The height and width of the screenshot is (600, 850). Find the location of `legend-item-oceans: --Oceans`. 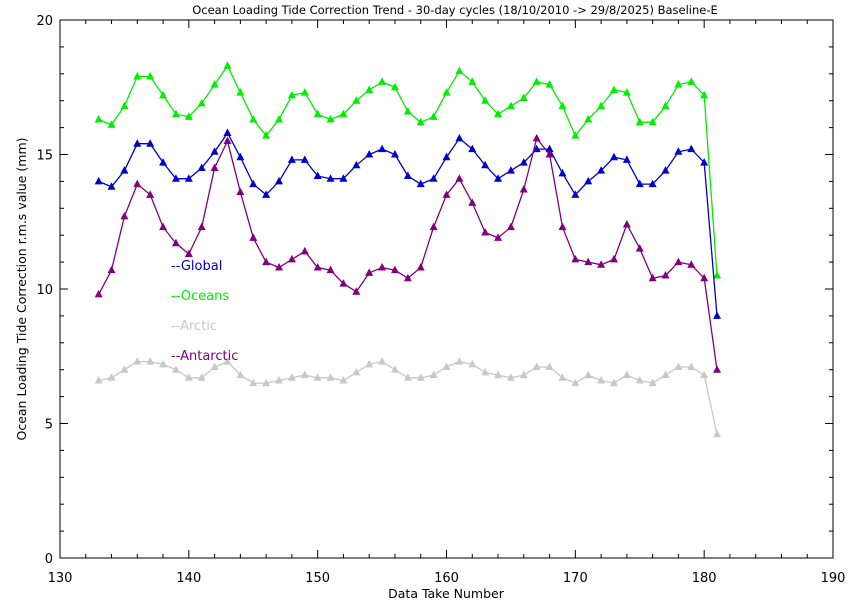

legend-item-oceans: --Oceans is located at coordinates (200, 296).